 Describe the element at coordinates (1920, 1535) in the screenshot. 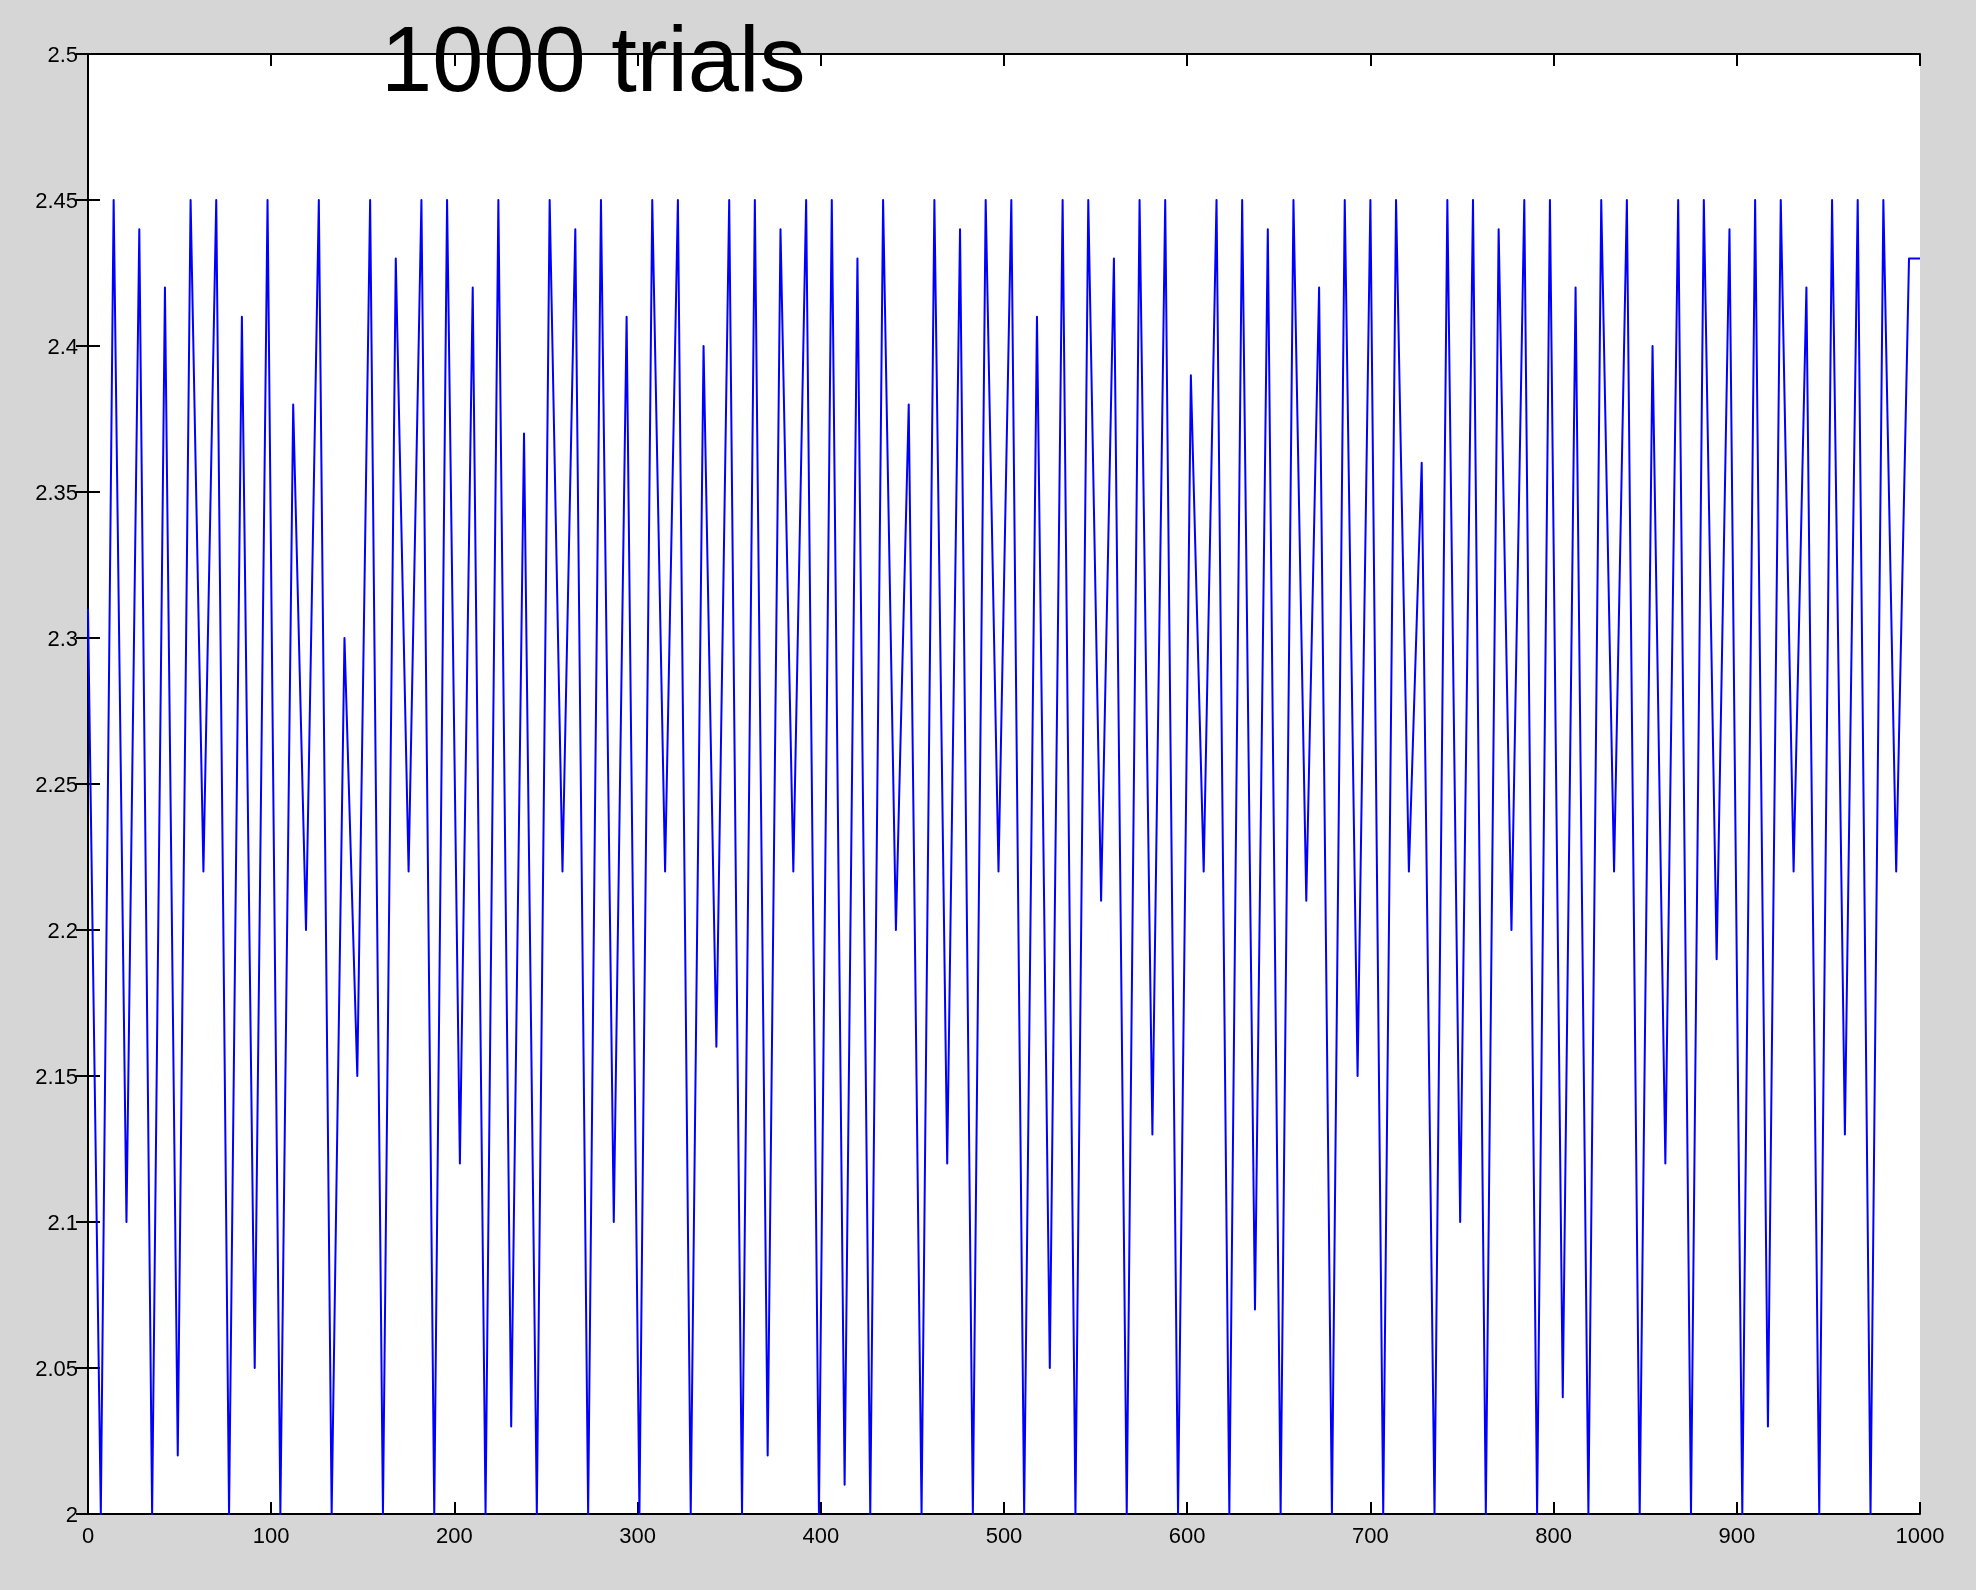

I see `x-tick-label: 1000` at that location.